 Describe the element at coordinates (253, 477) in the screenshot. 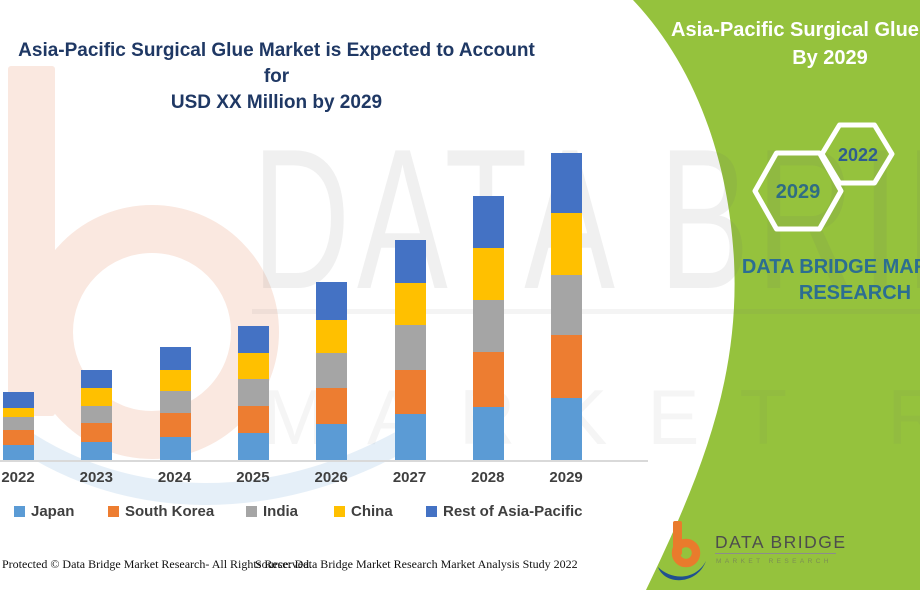

I see `x-label-2025: 2025` at that location.